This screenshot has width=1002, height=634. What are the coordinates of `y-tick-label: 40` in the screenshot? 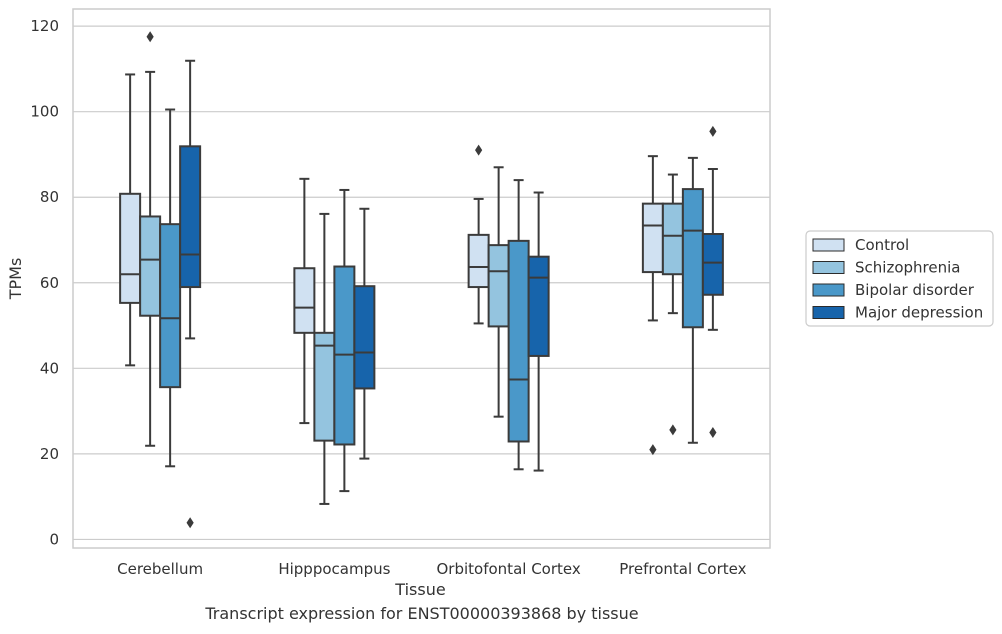 It's located at (49, 368).